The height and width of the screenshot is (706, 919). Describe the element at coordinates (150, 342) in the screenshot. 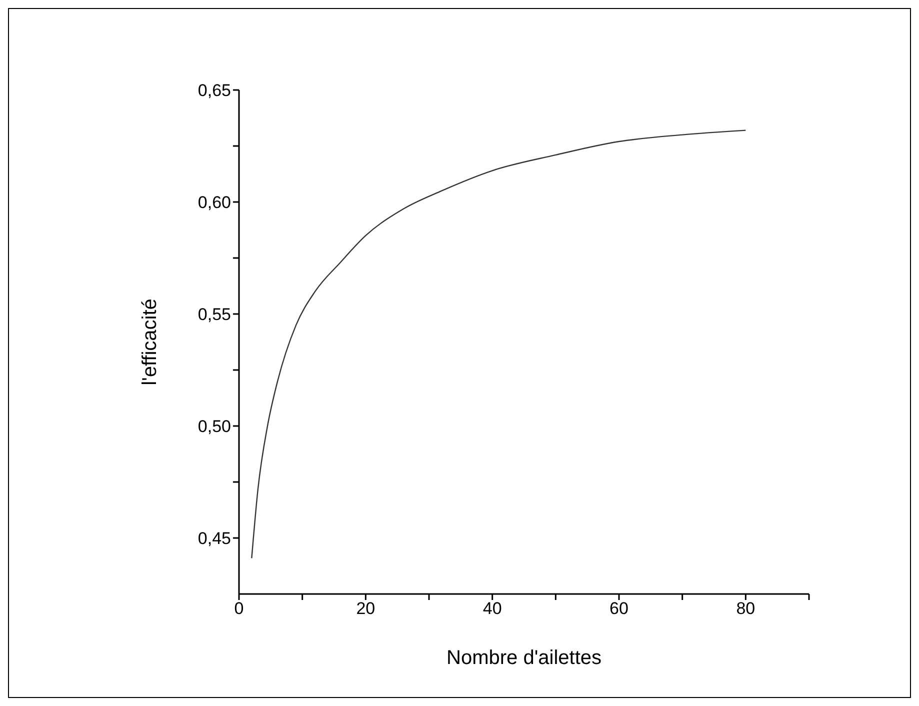

I see `y-axis-title: l'efficacité` at that location.